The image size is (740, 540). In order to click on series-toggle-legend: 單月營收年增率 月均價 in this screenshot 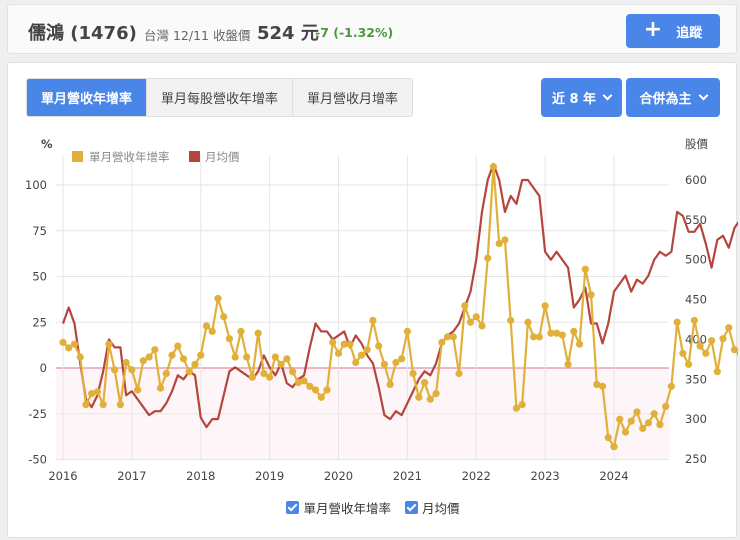, I will do `click(373, 507)`.